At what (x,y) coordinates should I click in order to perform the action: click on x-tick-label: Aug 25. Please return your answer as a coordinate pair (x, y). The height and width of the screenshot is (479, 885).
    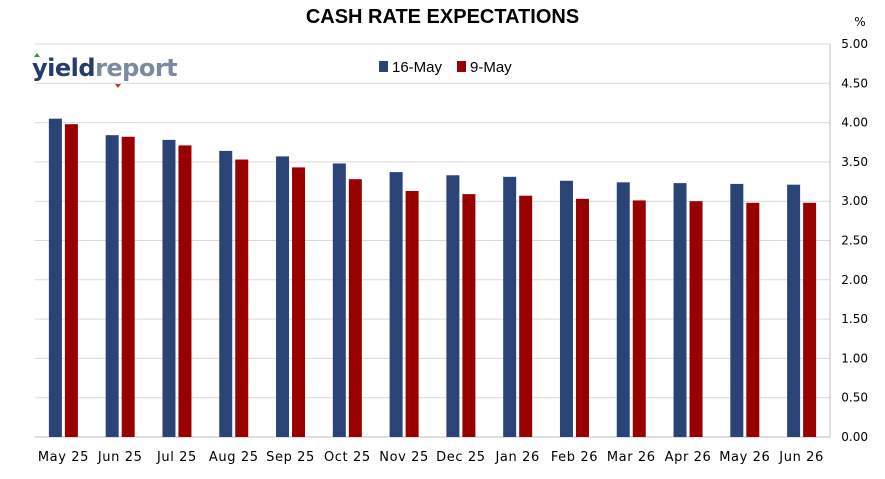
    Looking at the image, I should click on (234, 457).